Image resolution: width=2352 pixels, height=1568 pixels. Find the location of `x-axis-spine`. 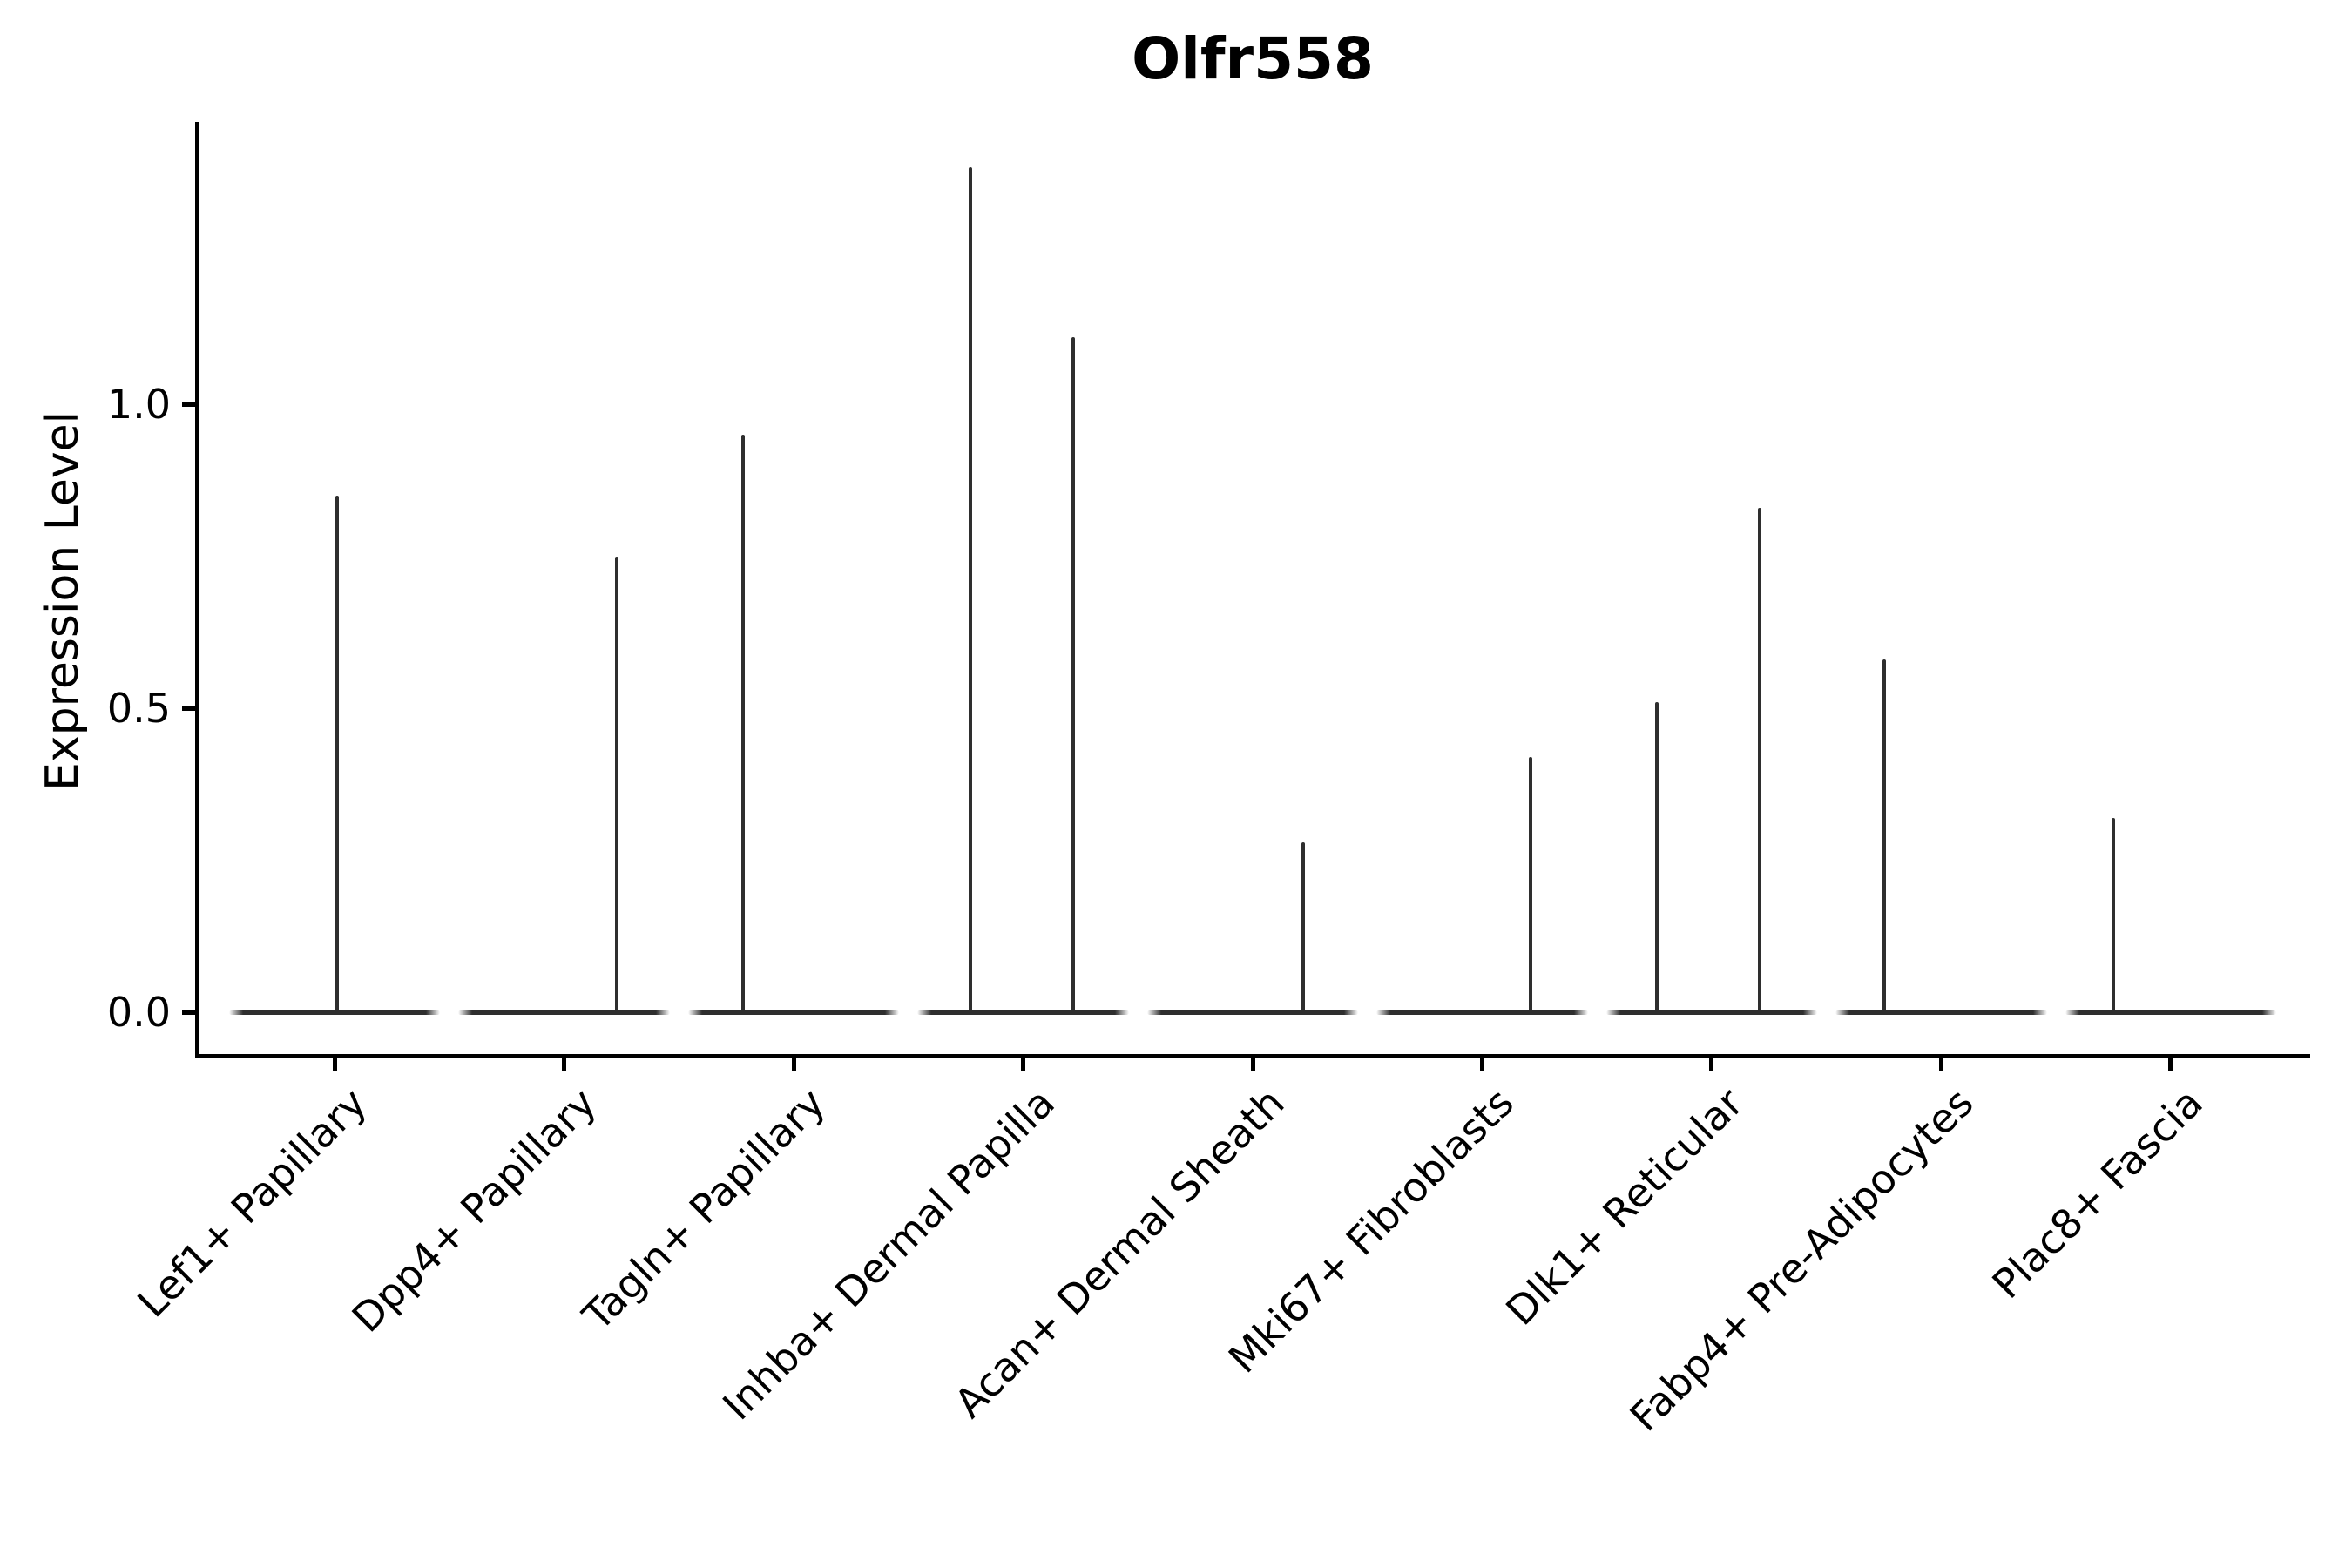

x-axis-spine is located at coordinates (1252, 1056).